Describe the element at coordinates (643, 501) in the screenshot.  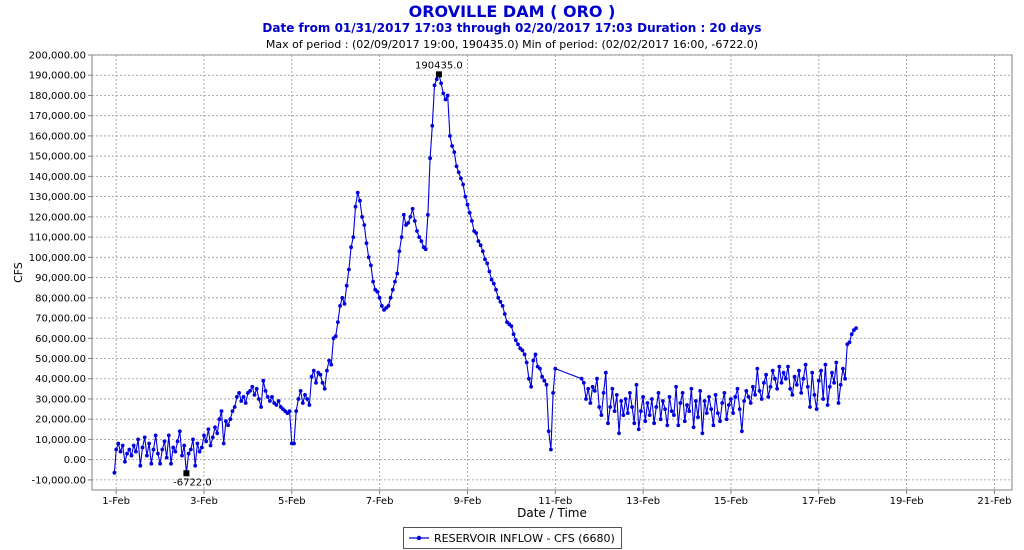
I see `x-tick-label: 13-Feb` at that location.